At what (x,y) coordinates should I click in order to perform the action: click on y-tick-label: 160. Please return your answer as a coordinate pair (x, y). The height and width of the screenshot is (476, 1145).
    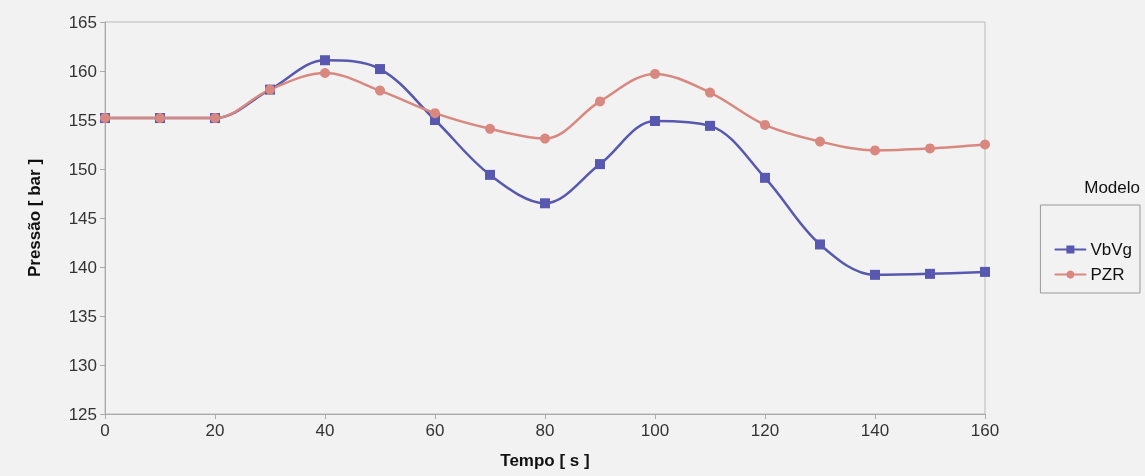
    Looking at the image, I should click on (82, 71).